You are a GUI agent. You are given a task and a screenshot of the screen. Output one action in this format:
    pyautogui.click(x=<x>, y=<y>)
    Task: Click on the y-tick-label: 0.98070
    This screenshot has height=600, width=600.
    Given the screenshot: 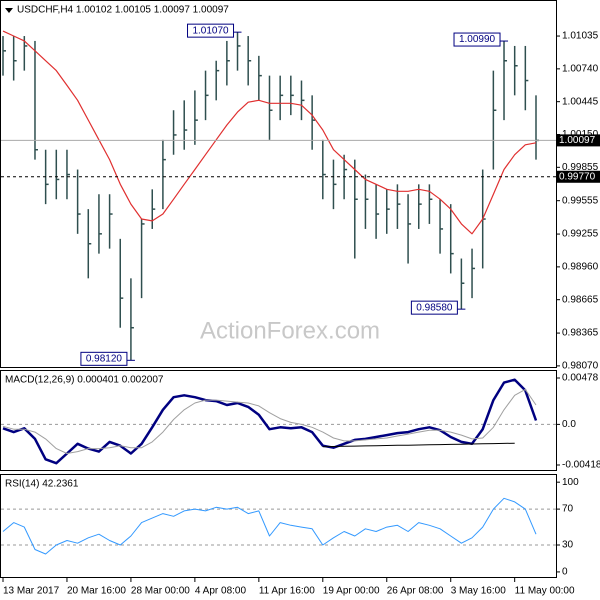 What is the action you would take?
    pyautogui.click(x=580, y=366)
    